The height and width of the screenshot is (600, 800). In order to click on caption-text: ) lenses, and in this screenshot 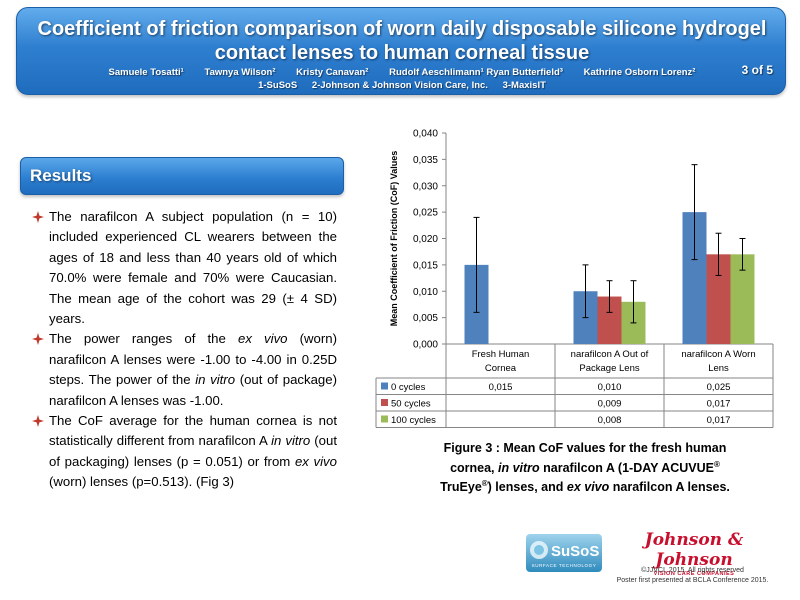, I will do `click(527, 487)`.